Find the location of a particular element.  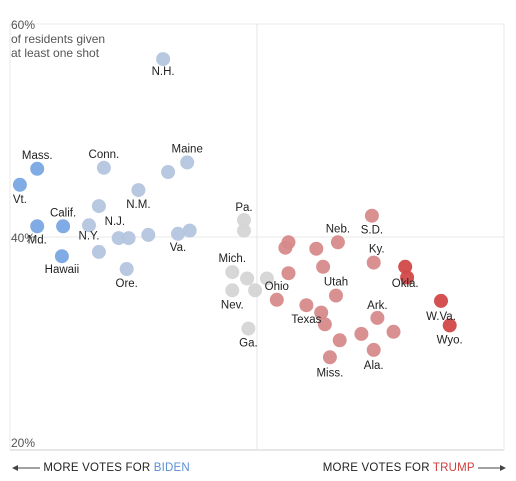

footer-left-prefix: MORE VOTES FOR is located at coordinates (97, 468).